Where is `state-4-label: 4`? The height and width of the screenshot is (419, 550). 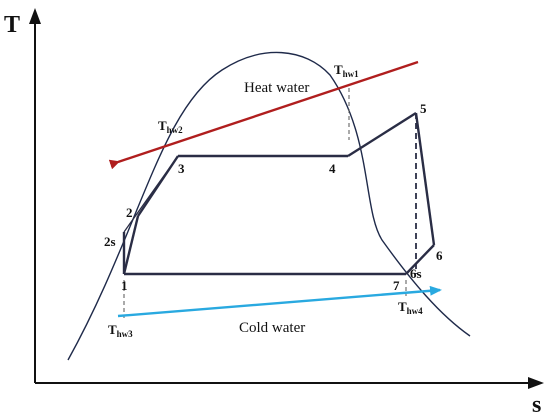
state-4-label: 4 is located at coordinates (332, 168).